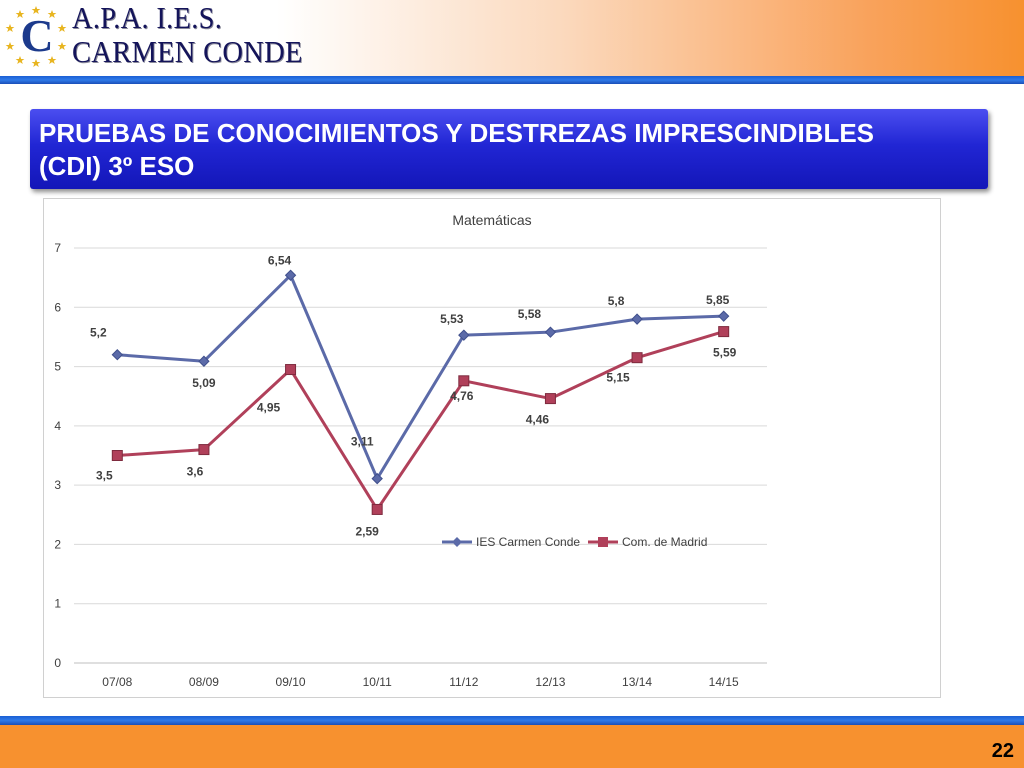 Image resolution: width=1024 pixels, height=768 pixels. Describe the element at coordinates (57, 544) in the screenshot. I see `y-tick-label: 2` at that location.